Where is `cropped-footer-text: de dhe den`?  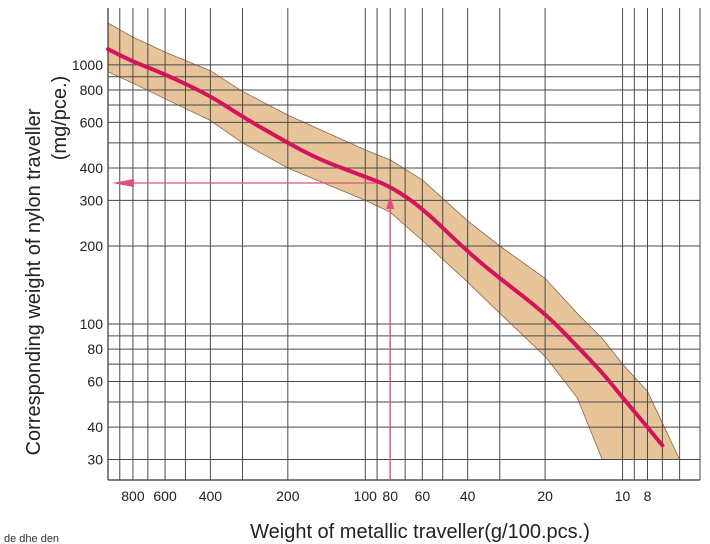 cropped-footer-text: de dhe den is located at coordinates (31, 538).